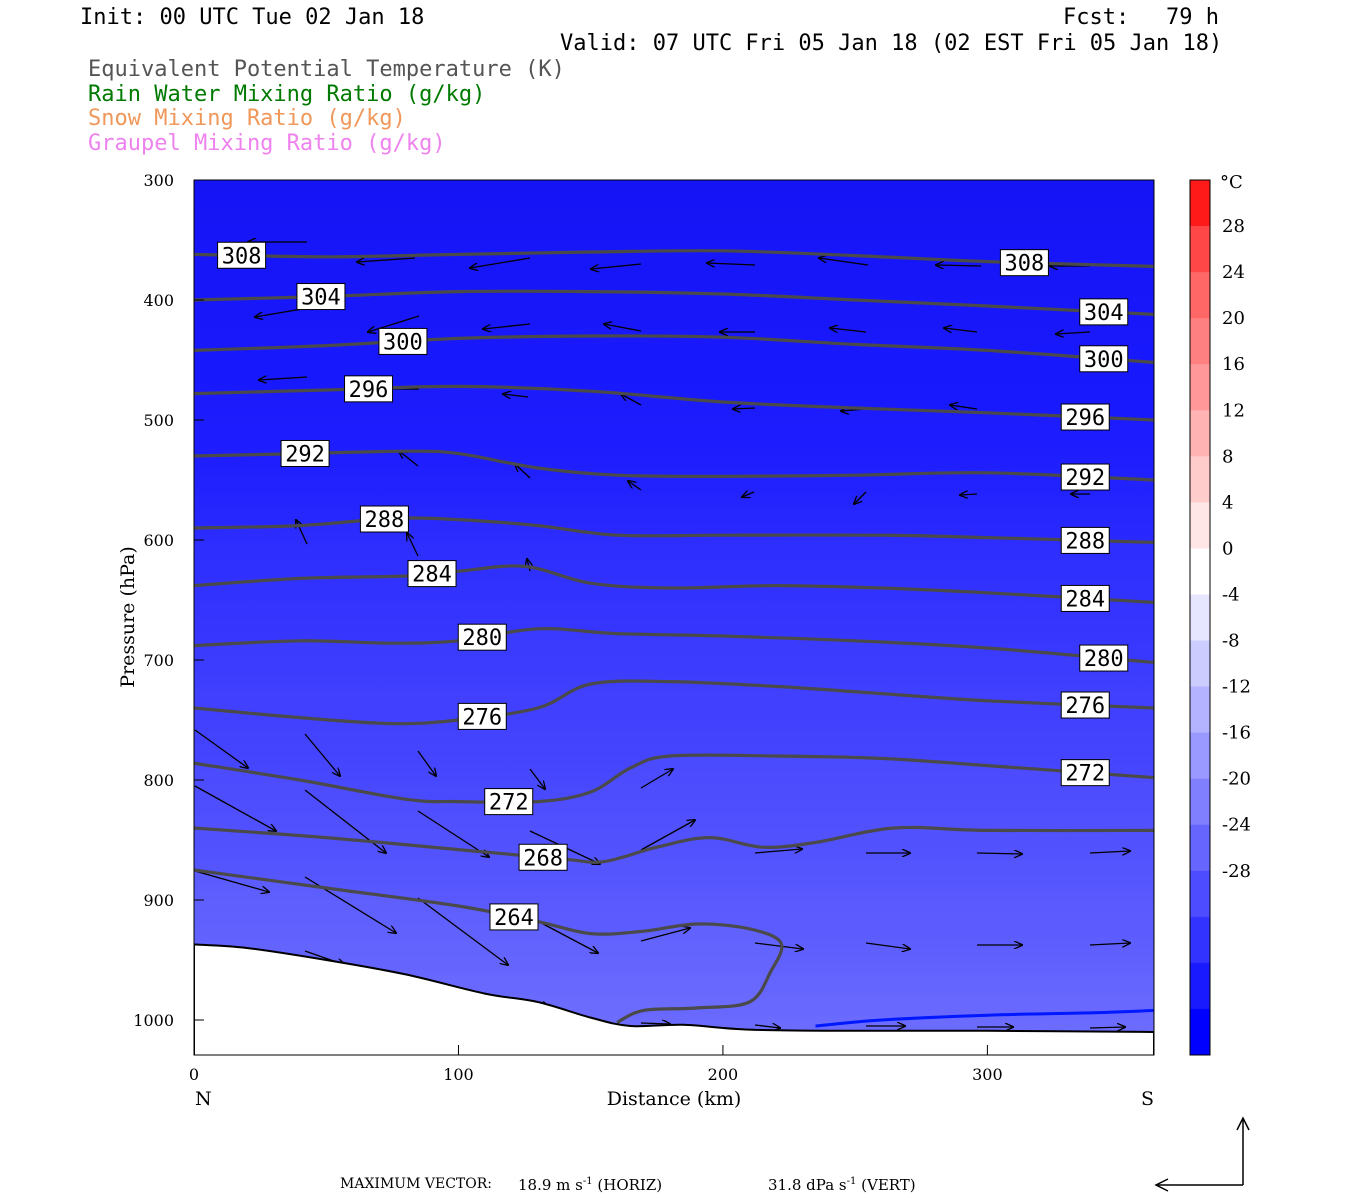  I want to click on contour-label: 264, so click(514, 918).